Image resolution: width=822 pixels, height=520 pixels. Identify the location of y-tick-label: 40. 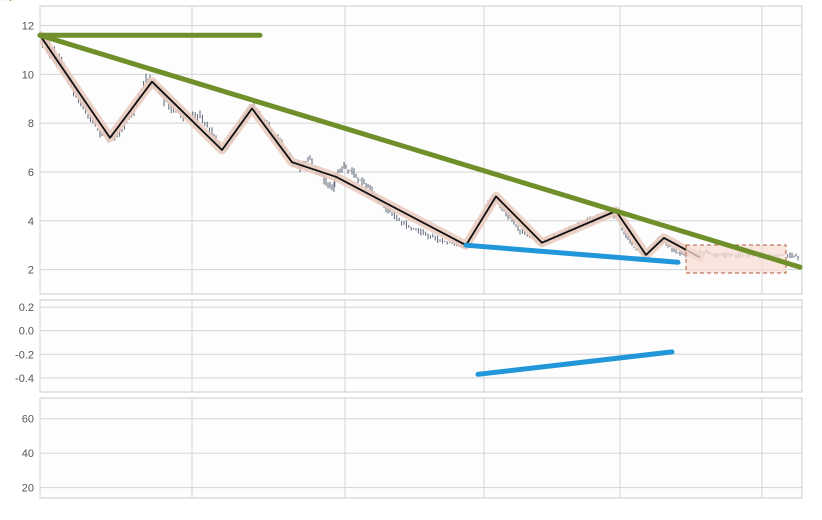
(28, 454).